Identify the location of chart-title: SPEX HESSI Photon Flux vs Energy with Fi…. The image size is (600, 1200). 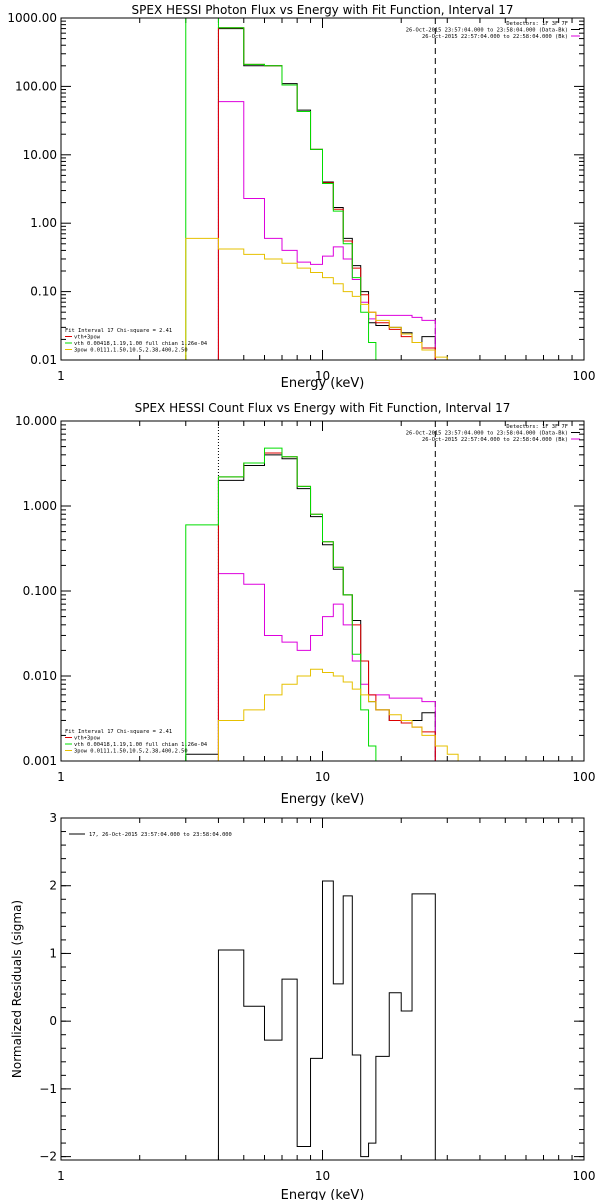
(323, 10).